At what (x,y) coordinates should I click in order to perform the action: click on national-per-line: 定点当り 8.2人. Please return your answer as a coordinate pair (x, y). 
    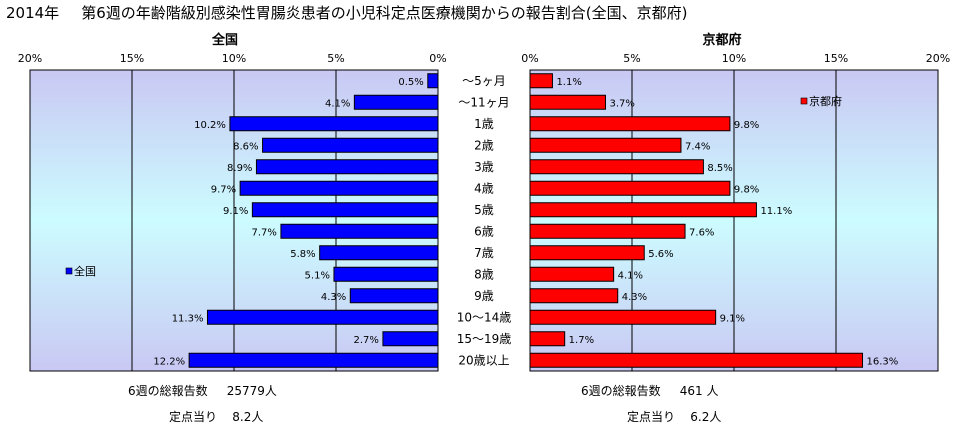
    Looking at the image, I should click on (216, 416).